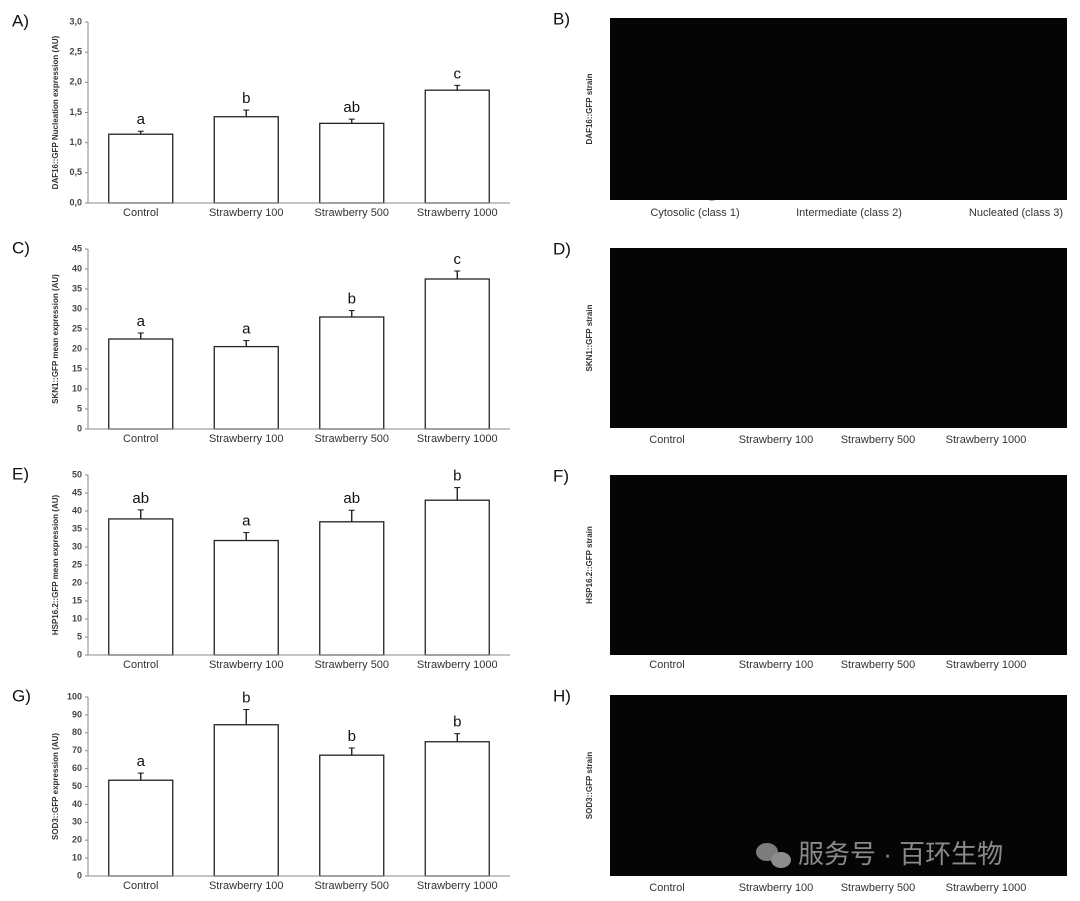  What do you see at coordinates (75, 21) in the screenshot?
I see `y-tick-label: 3,0` at bounding box center [75, 21].